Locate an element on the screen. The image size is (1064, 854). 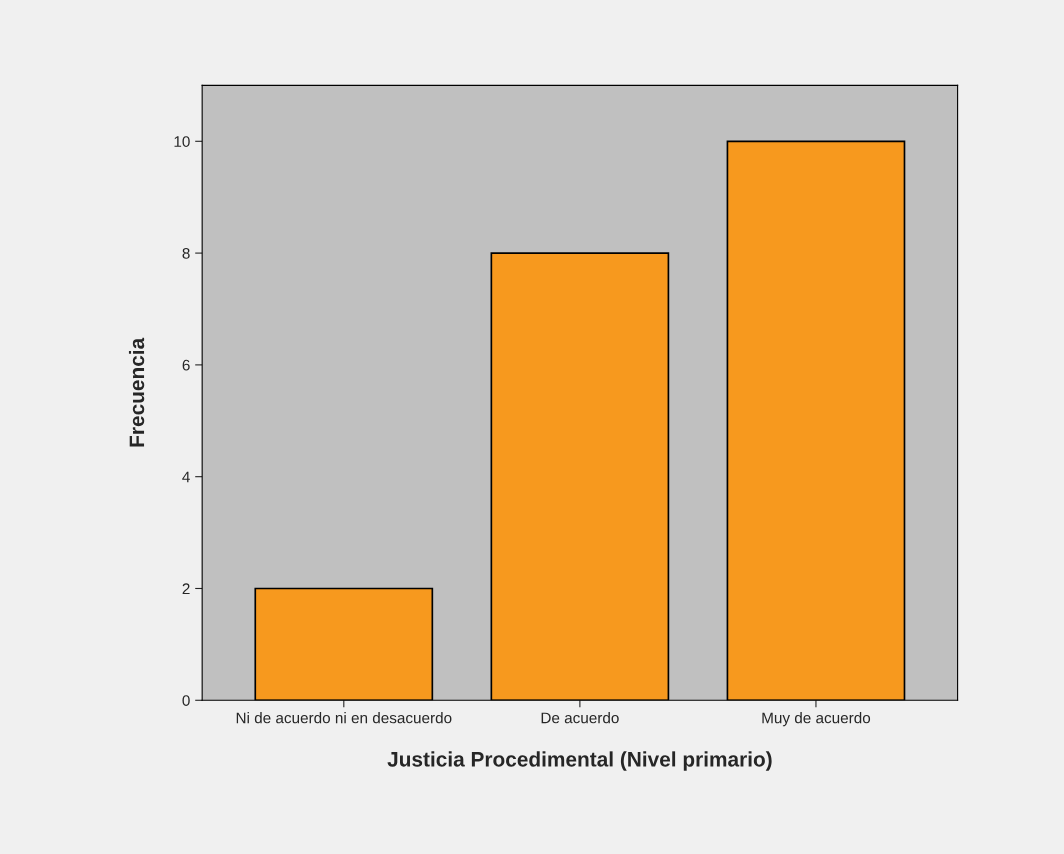
y-tick-label: 6 is located at coordinates (186, 365).